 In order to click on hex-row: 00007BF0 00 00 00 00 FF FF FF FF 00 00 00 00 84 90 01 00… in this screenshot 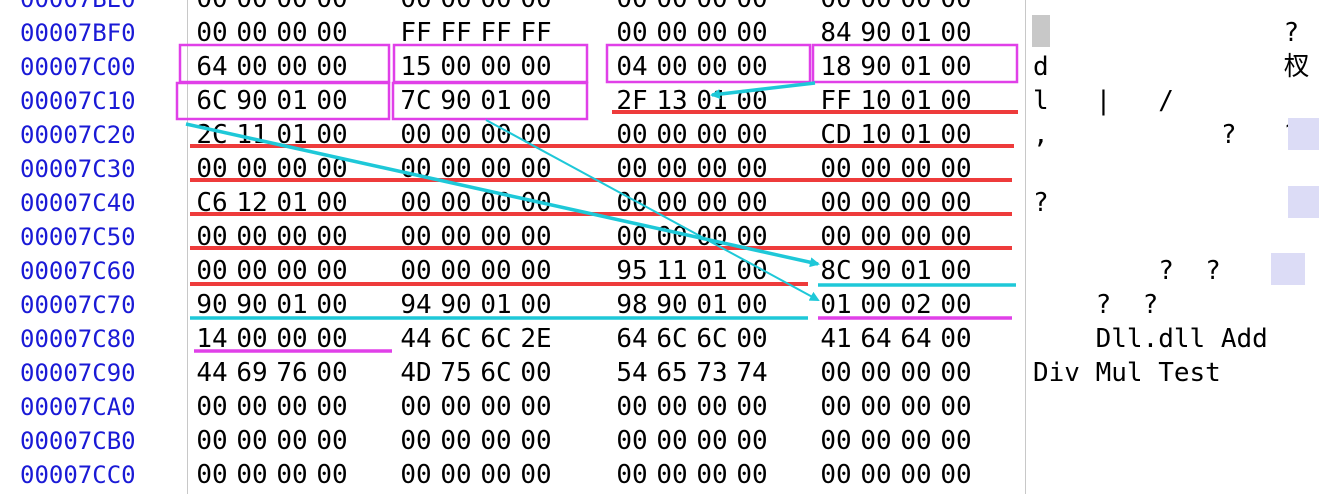, I will do `click(659, 33)`.